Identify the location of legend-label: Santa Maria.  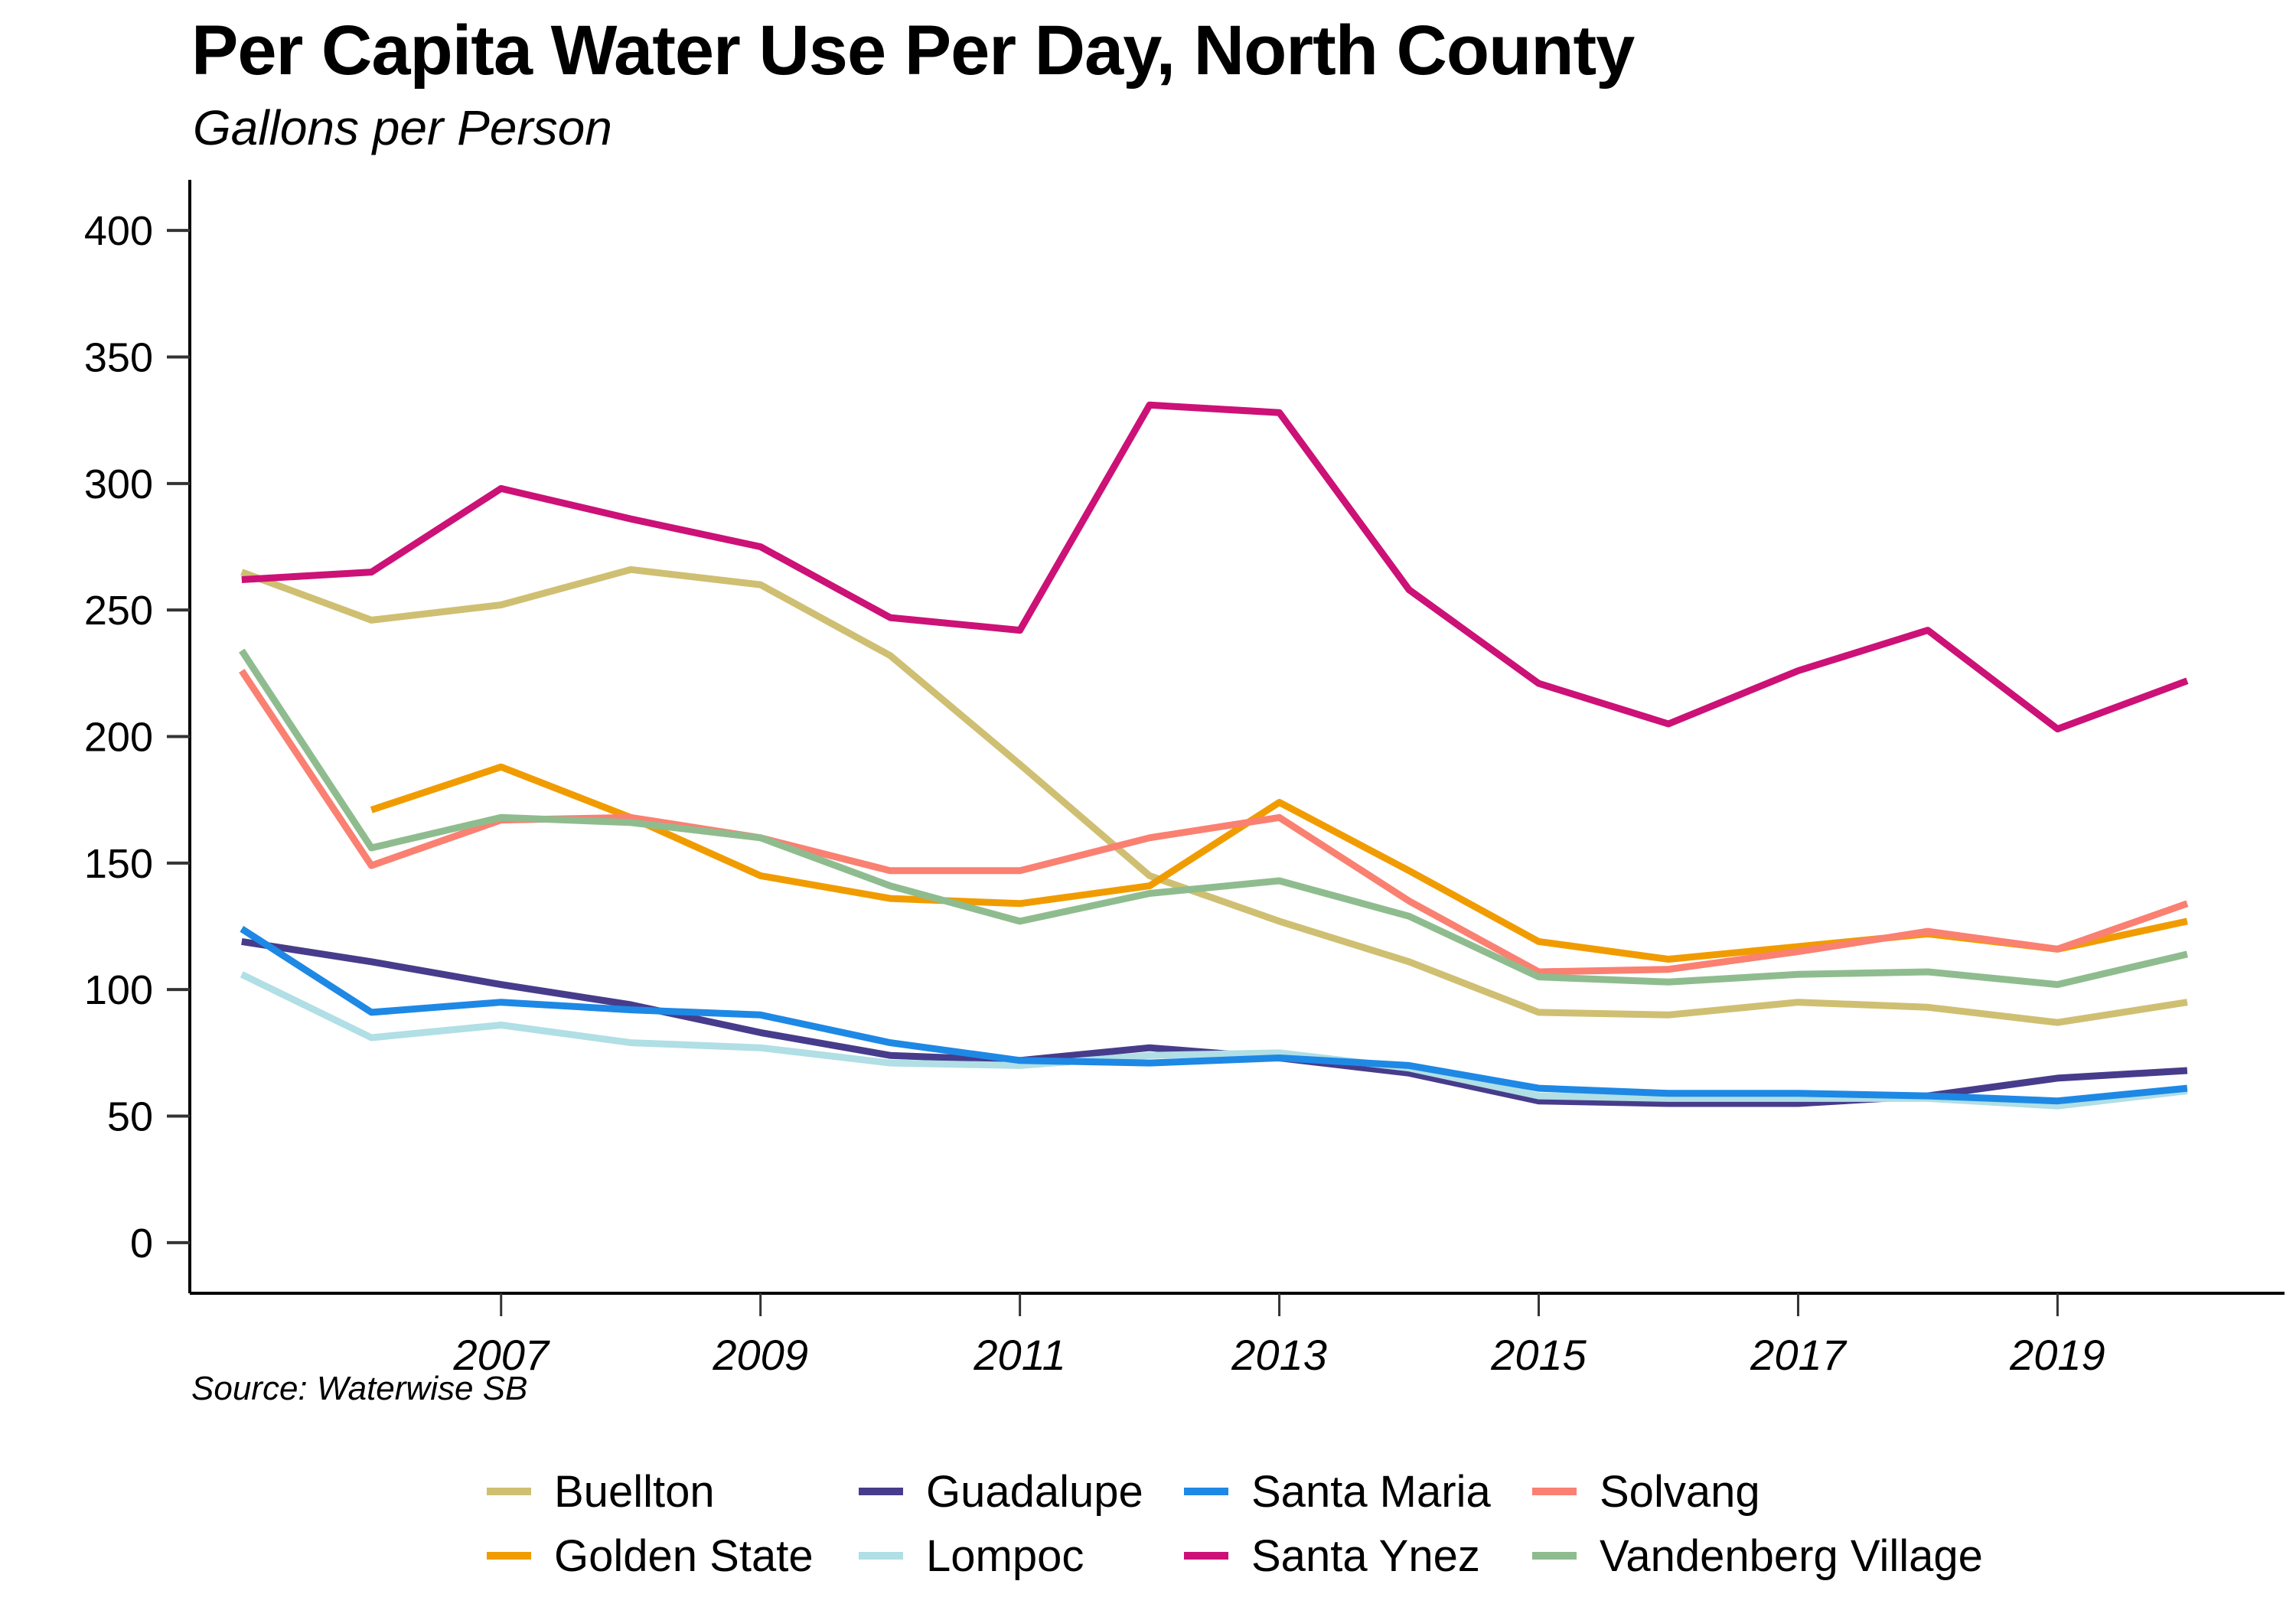
(1371, 1491).